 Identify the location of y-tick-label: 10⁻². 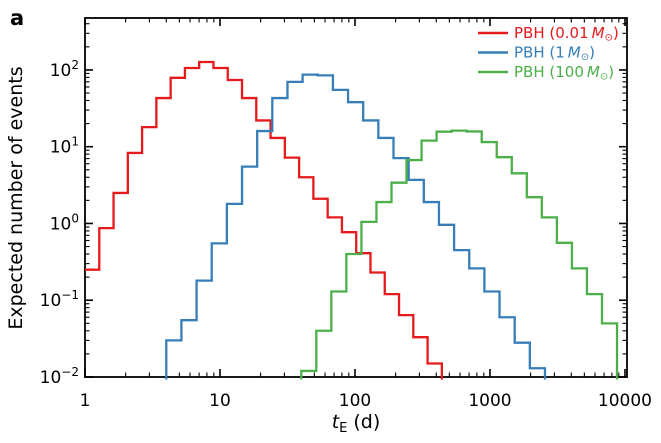
(59, 376).